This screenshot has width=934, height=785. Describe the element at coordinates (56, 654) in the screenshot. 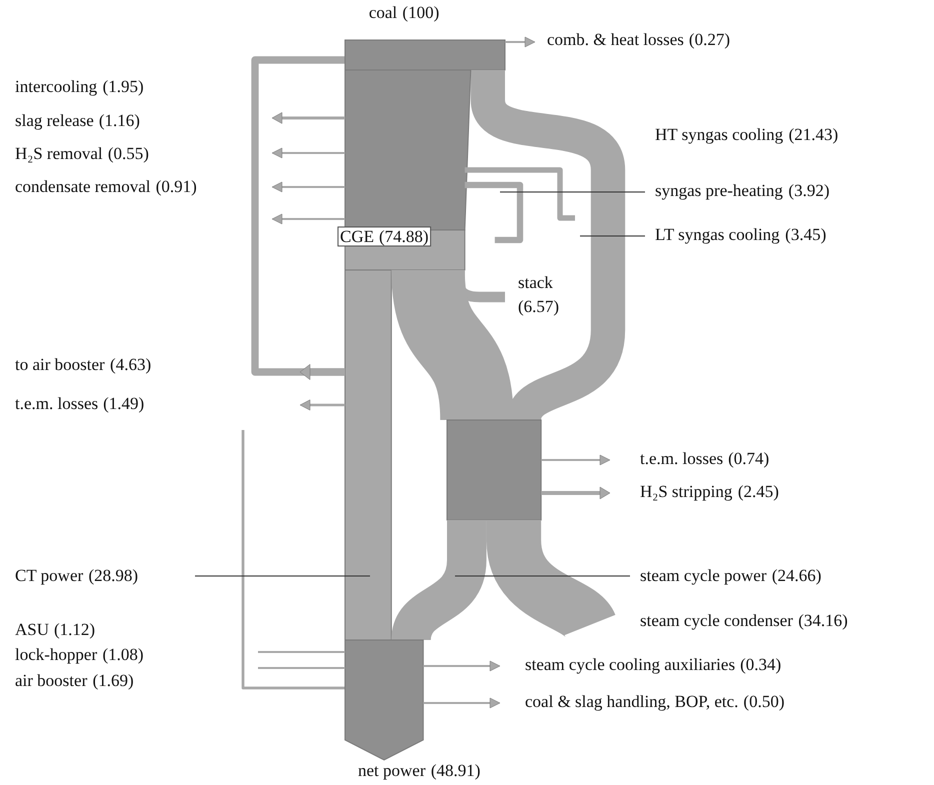

I see `category-label: lock-hopper` at that location.